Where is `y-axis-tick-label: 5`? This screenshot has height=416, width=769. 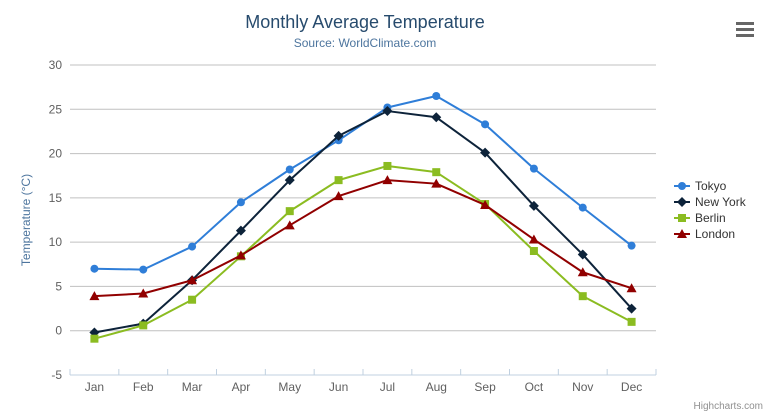
y-axis-tick-label: 5 is located at coordinates (58, 286).